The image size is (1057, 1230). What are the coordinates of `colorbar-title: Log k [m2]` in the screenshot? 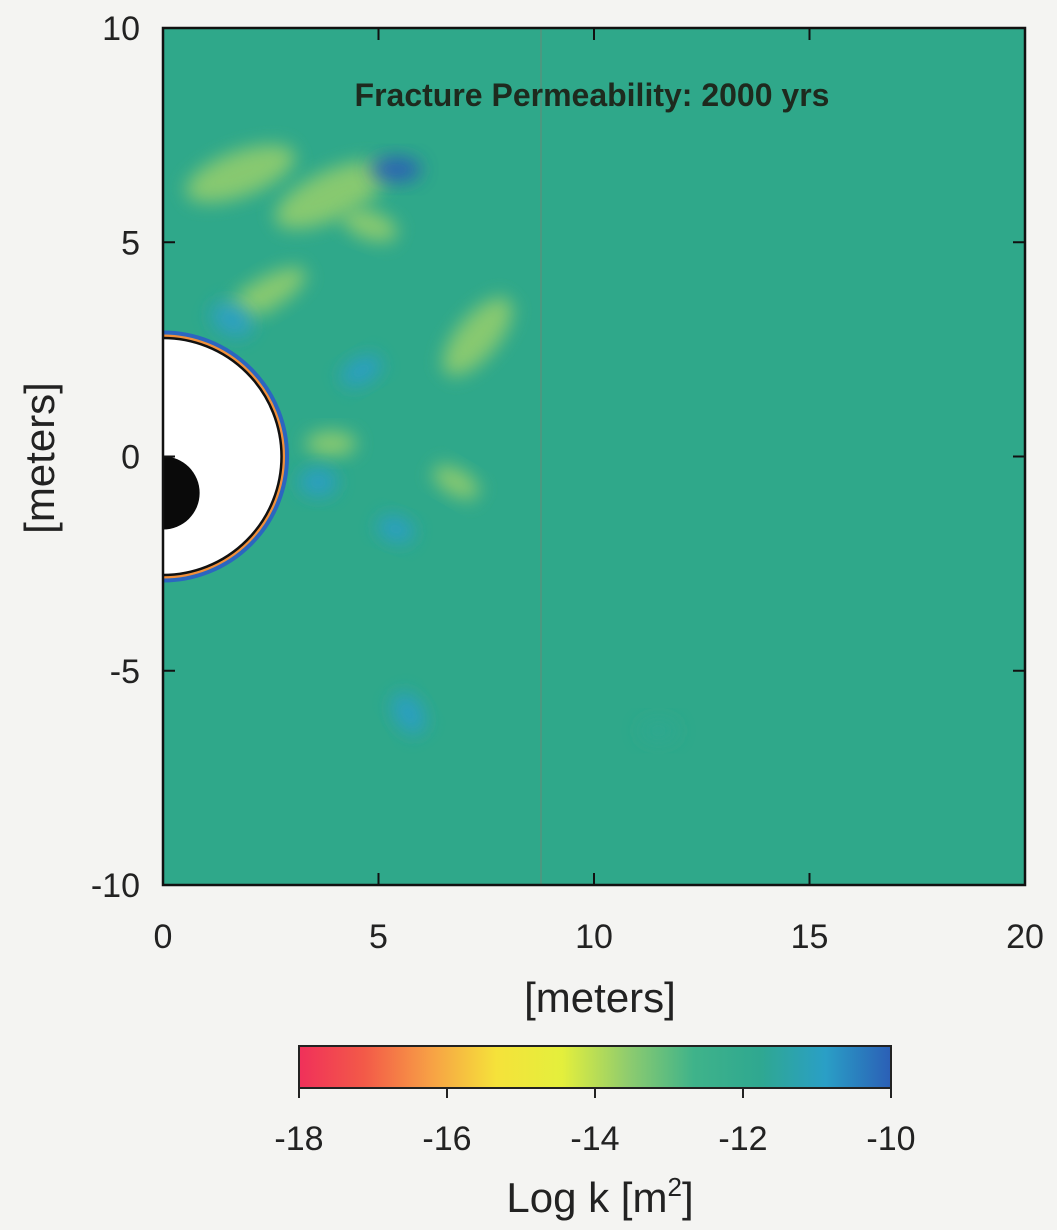 It's located at (599, 1196).